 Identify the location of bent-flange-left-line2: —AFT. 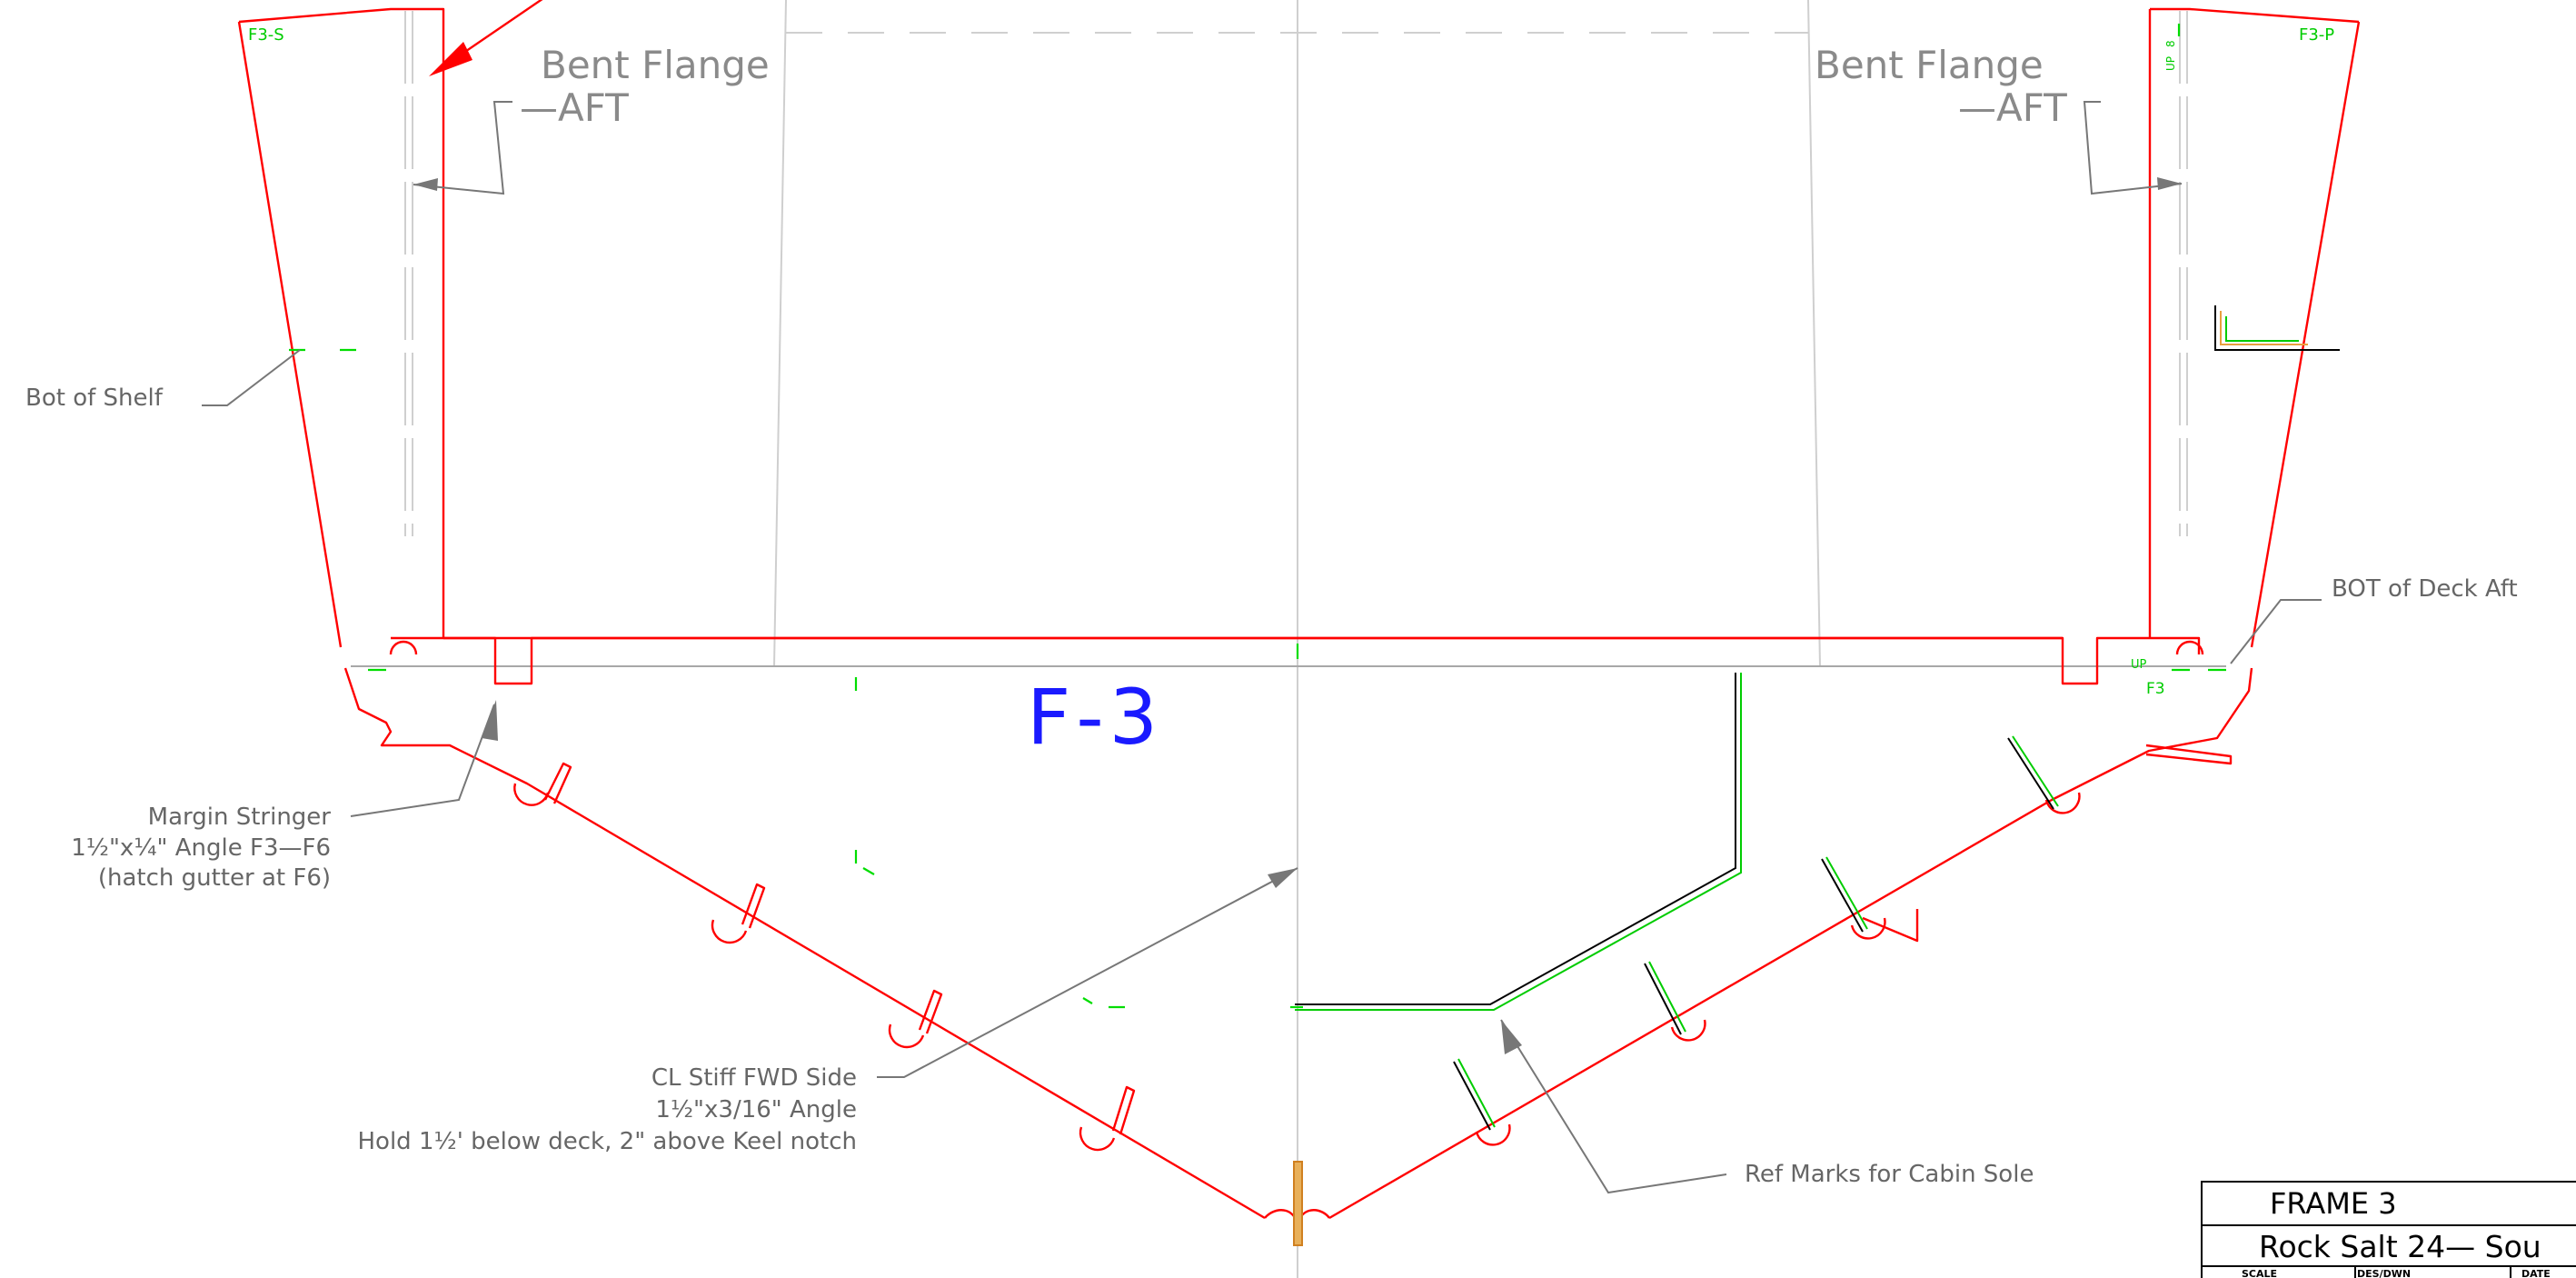
(575, 107).